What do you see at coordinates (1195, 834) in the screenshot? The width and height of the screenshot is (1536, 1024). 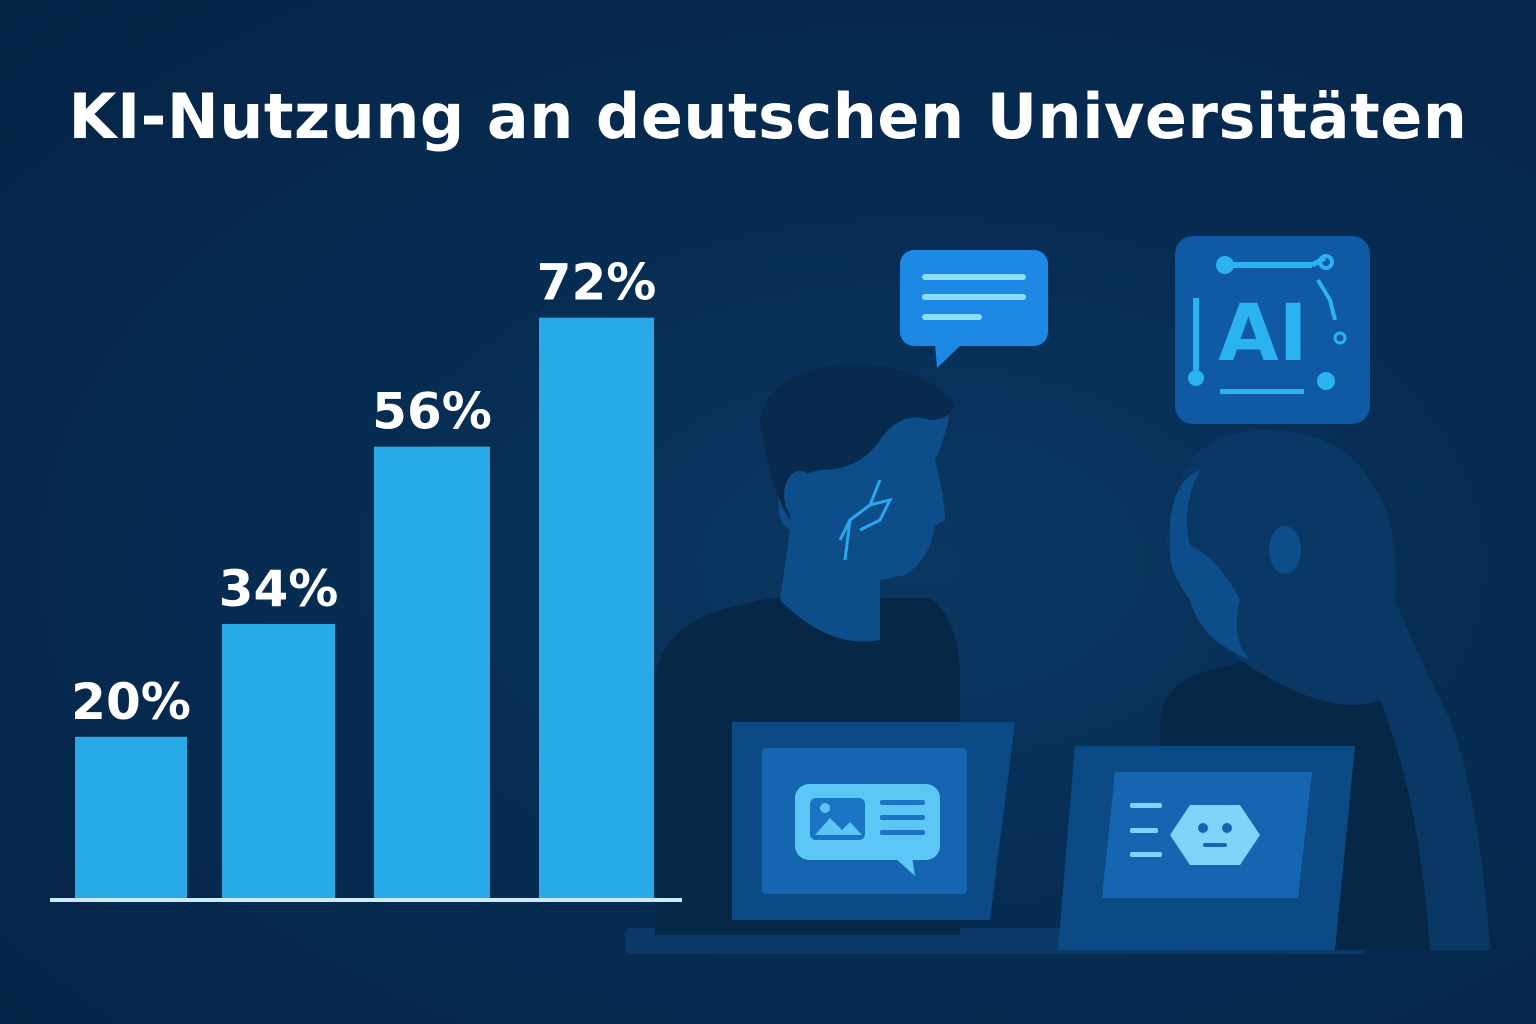 I see `robot-face-icon` at bounding box center [1195, 834].